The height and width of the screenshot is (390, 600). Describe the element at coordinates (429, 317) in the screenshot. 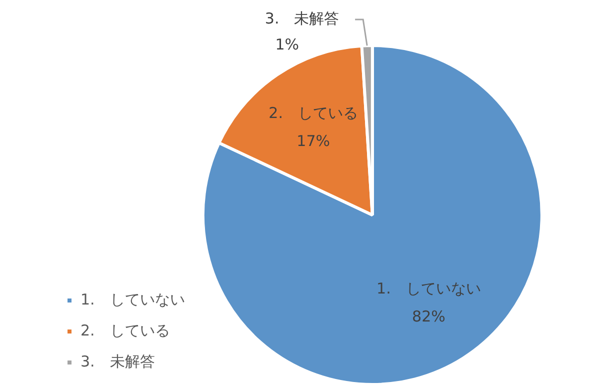

I see `data-label: 82%` at that location.